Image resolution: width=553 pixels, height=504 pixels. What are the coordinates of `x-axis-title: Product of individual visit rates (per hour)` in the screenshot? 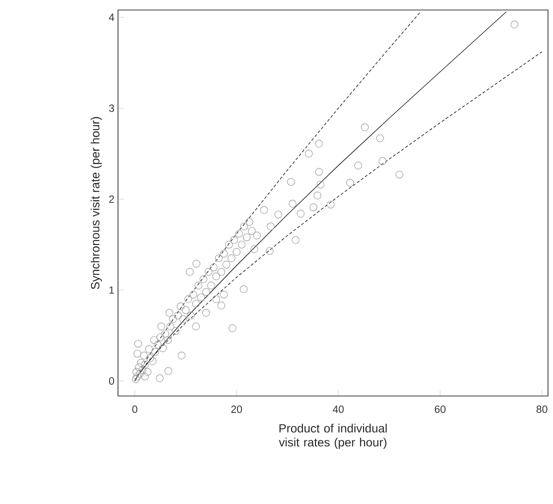 It's located at (332, 436).